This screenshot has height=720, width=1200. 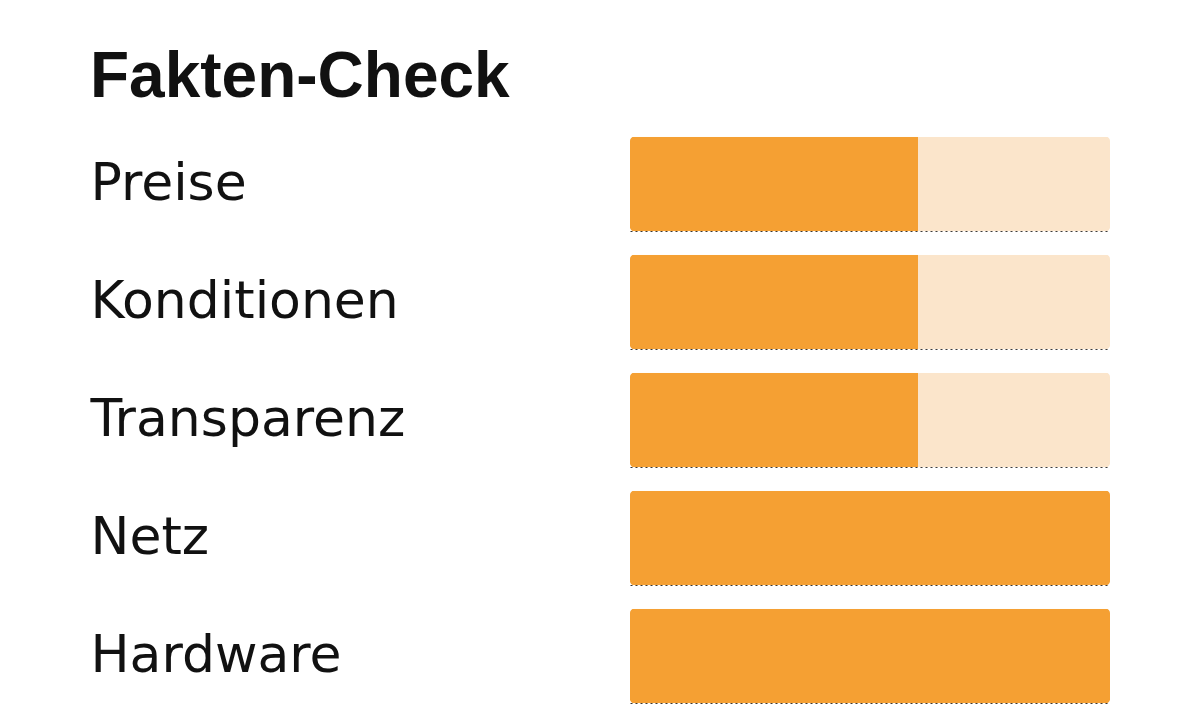 I want to click on y-tick-label: Netz, so click(x=150, y=536).